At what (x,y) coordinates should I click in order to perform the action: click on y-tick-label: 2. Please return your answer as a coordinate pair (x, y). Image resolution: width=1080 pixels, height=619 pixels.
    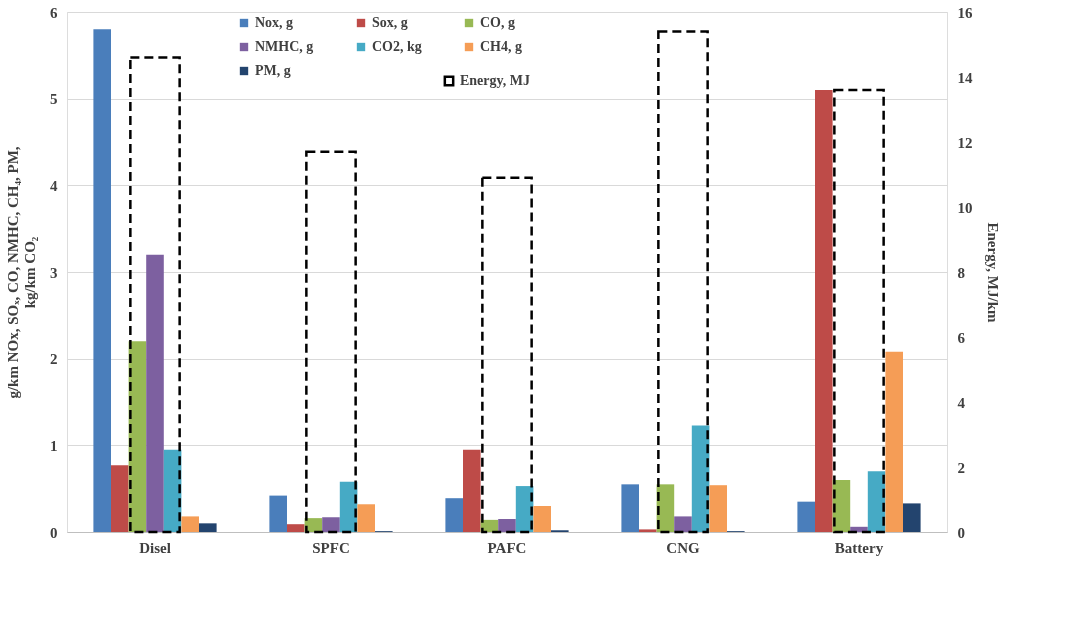
    Looking at the image, I should click on (54, 359).